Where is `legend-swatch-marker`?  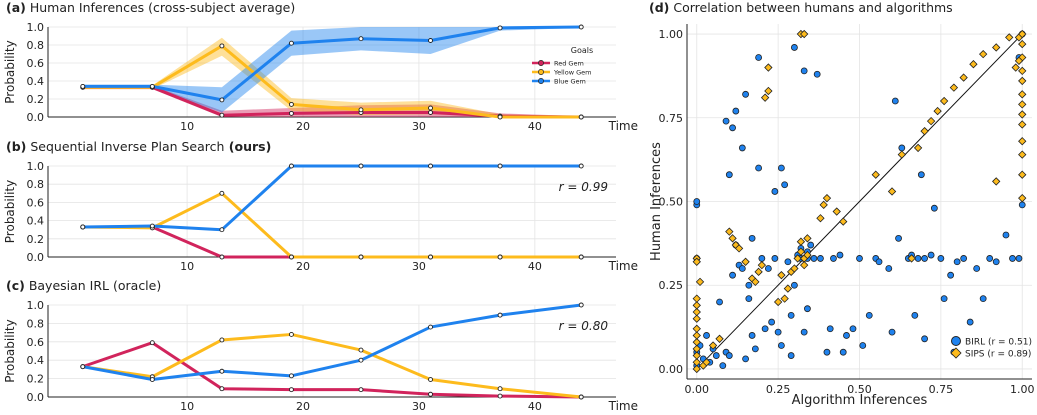
legend-swatch-marker is located at coordinates (541, 72).